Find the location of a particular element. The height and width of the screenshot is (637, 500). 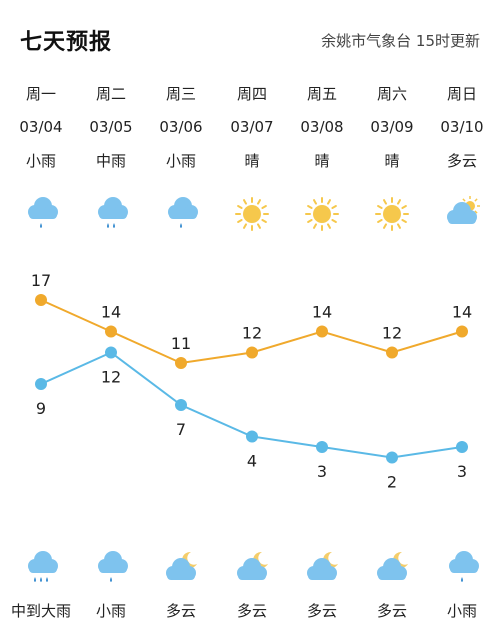

day-column: 周六 03/09 晴 is located at coordinates (392, 158).